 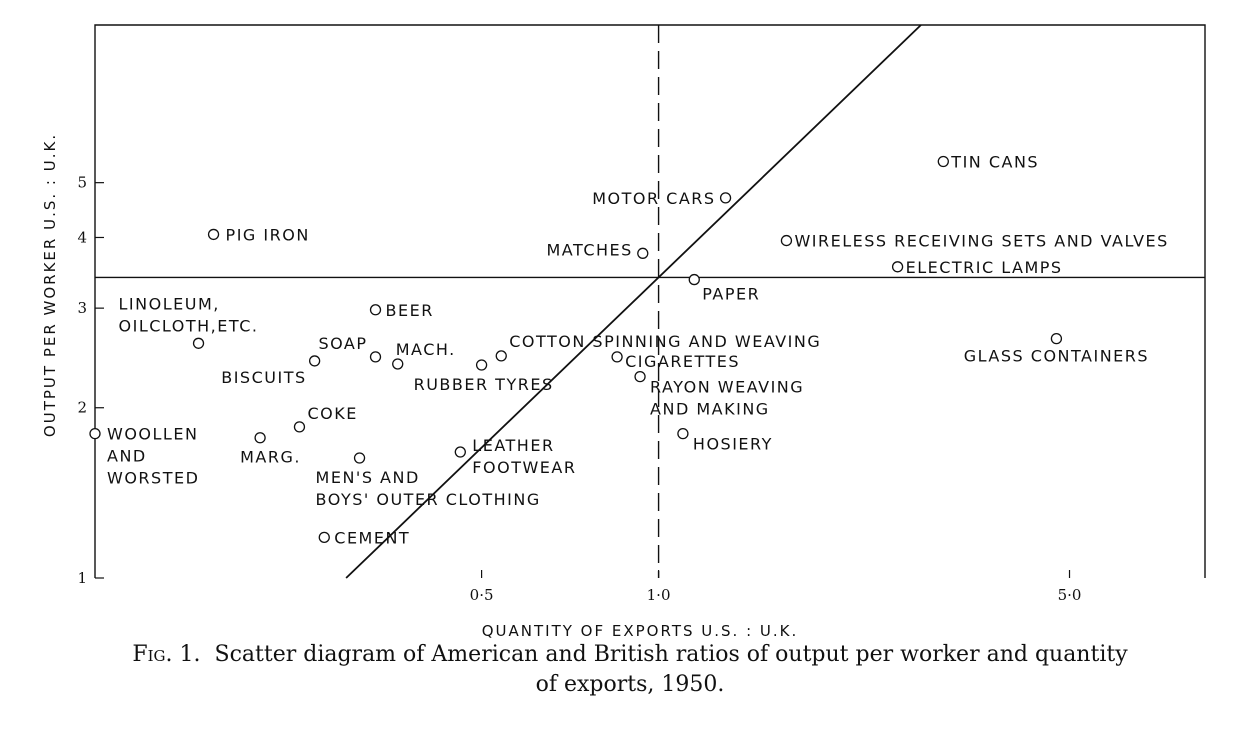 I want to click on x-tick-label: 5·0, so click(x=1070, y=595).